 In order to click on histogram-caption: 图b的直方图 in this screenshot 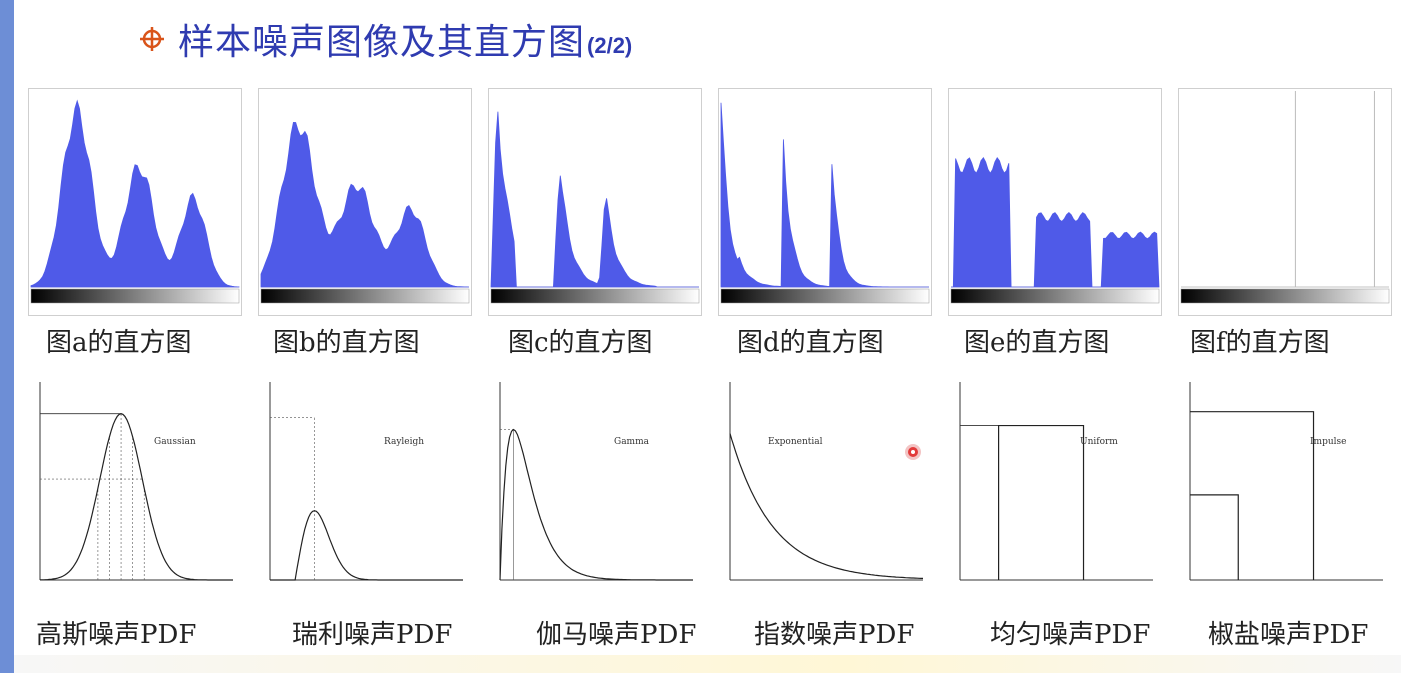, I will do `click(346, 343)`.